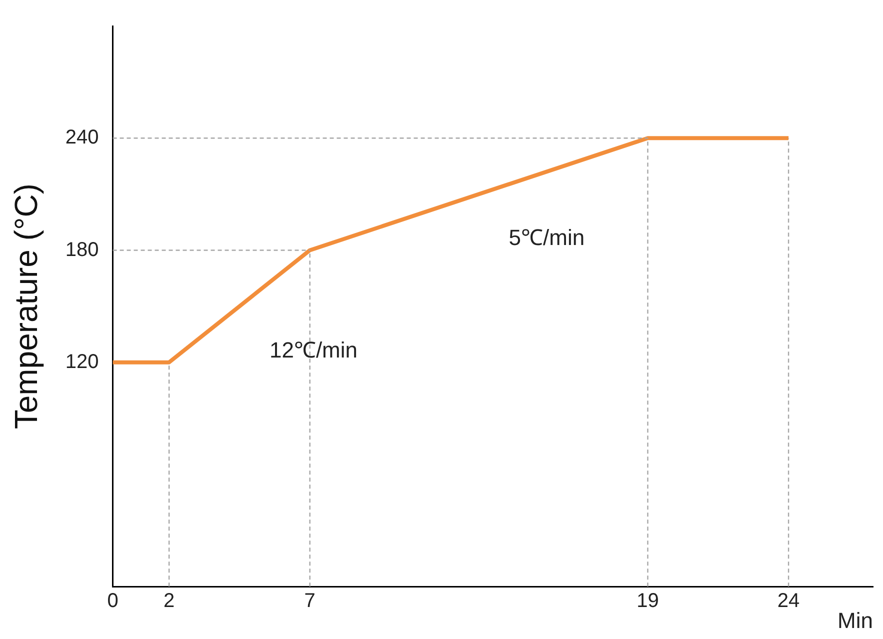 The height and width of the screenshot is (639, 883). I want to click on x-tick-label: 24, so click(788, 601).